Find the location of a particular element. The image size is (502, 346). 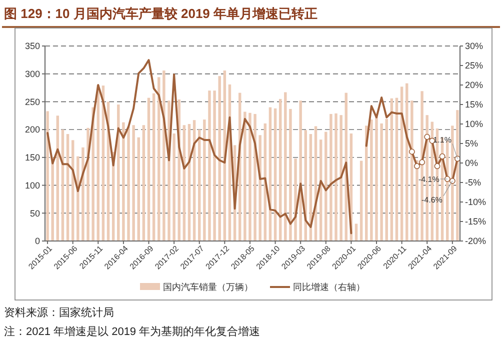

y2-tick-label: -20% is located at coordinates (475, 241).